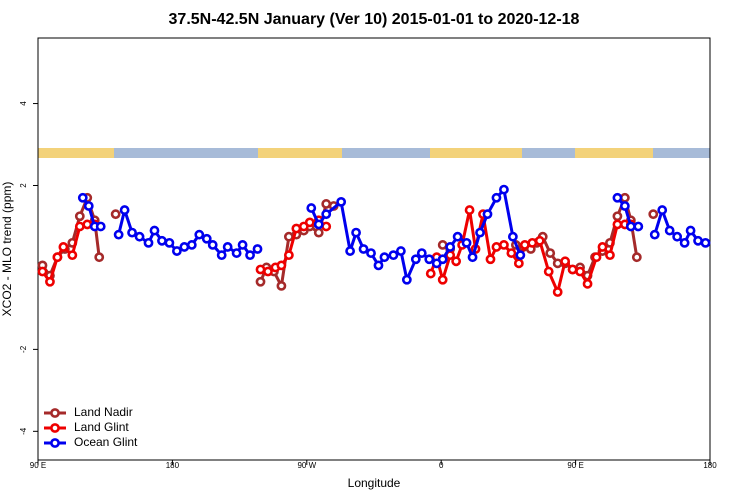  I want to click on y-tick-label: -2, so click(23, 349).